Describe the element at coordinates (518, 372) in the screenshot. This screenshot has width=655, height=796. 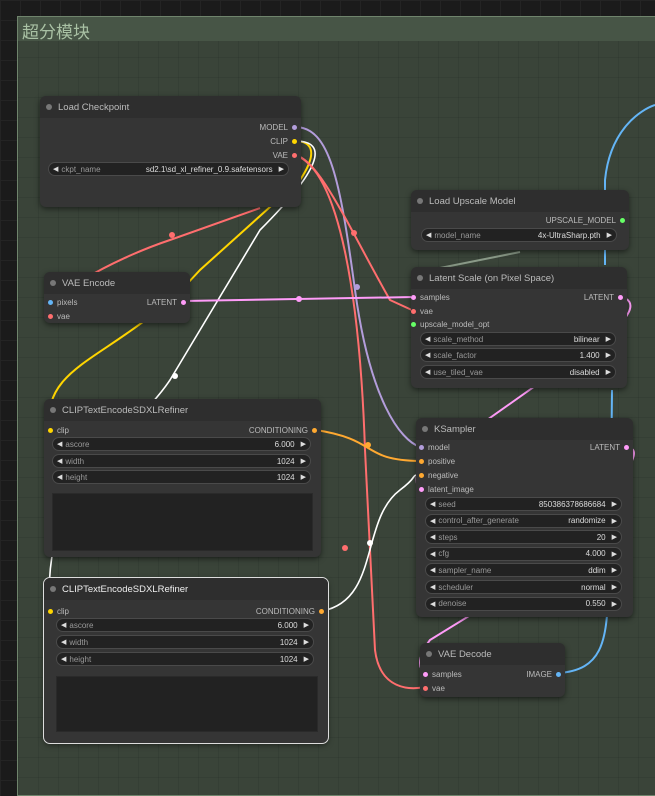
I see `widget-use-tiled-vae: ◀ use_tiled_vae disabled ▶` at that location.